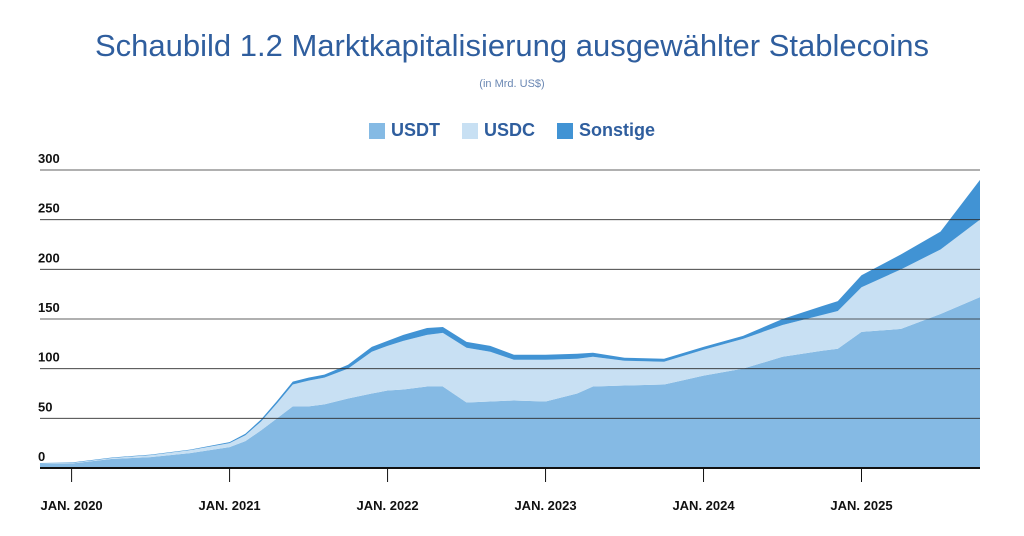  Describe the element at coordinates (415, 130) in the screenshot. I see `legend-label-usdt: USDT` at that location.